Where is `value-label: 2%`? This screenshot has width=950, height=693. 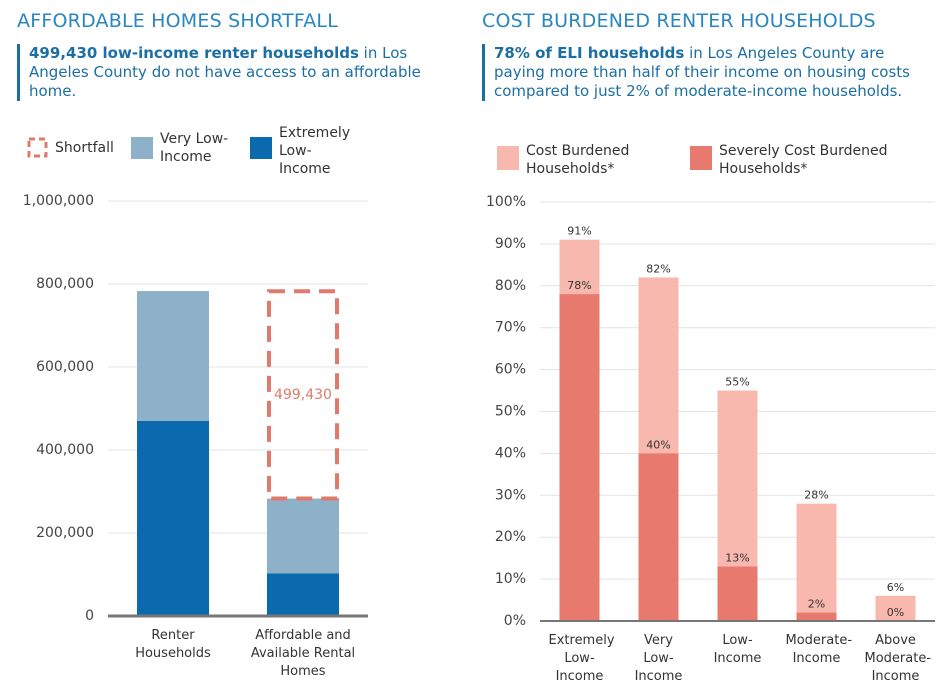 value-label: 2% is located at coordinates (816, 604).